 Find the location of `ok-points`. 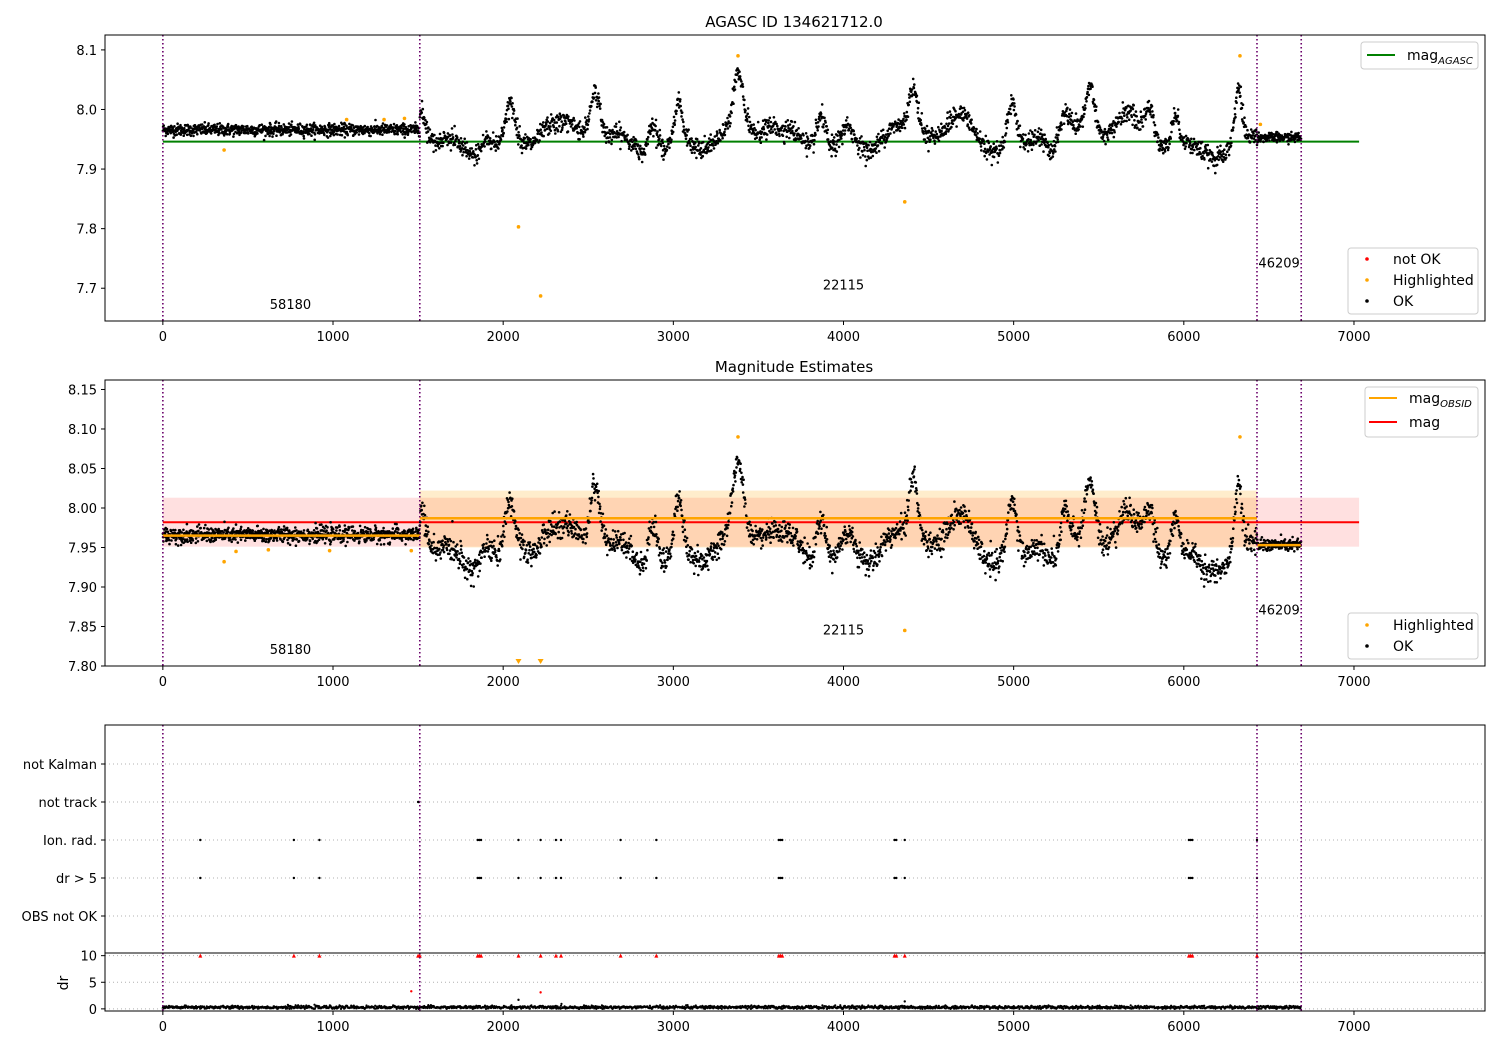

ok-points is located at coordinates (732, 121).